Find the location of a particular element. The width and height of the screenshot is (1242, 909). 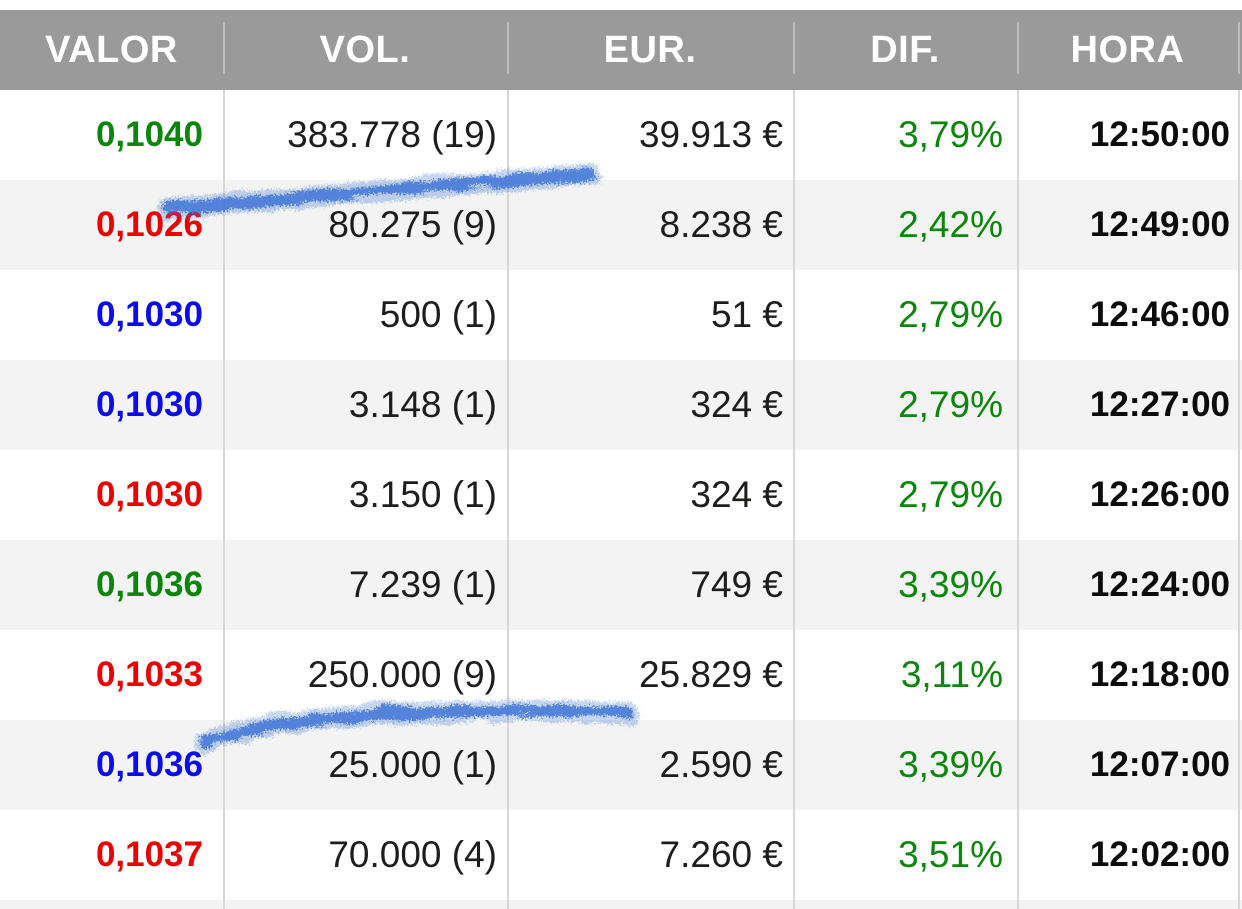

cell-eur: 2.590 € is located at coordinates (650, 765).